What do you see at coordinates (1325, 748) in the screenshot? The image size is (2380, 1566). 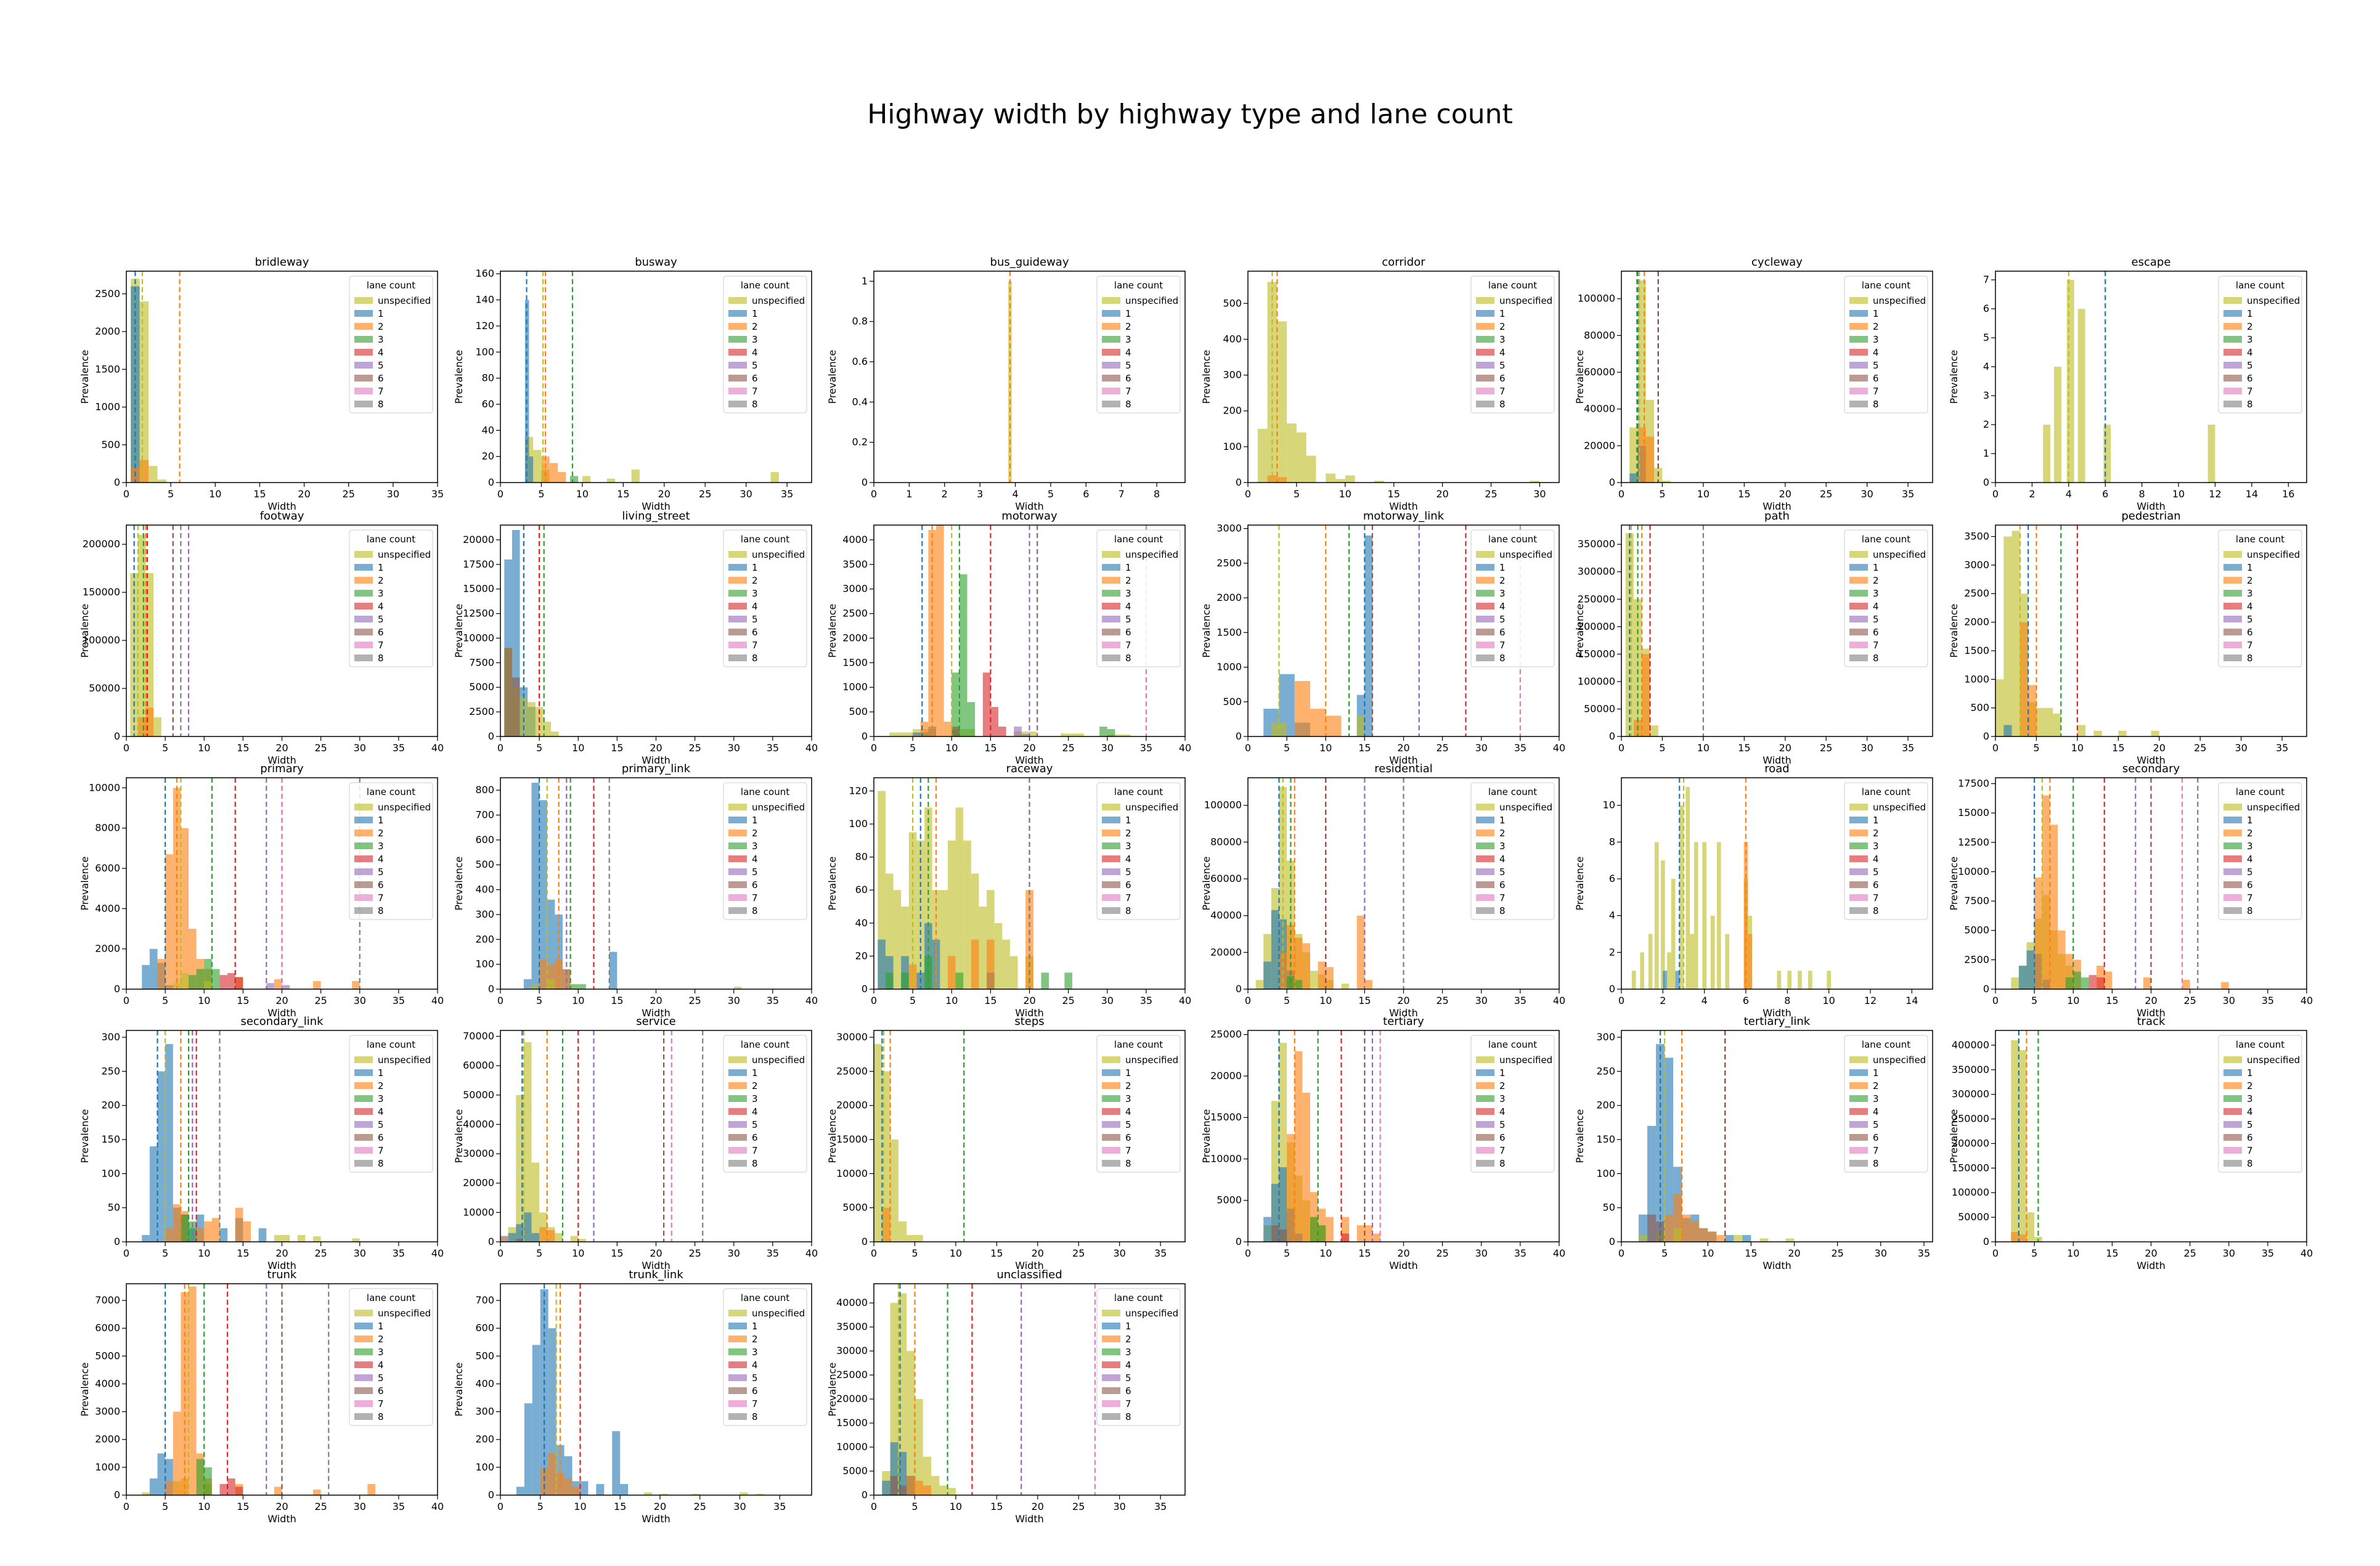 I see `x-tick-label: 10` at bounding box center [1325, 748].